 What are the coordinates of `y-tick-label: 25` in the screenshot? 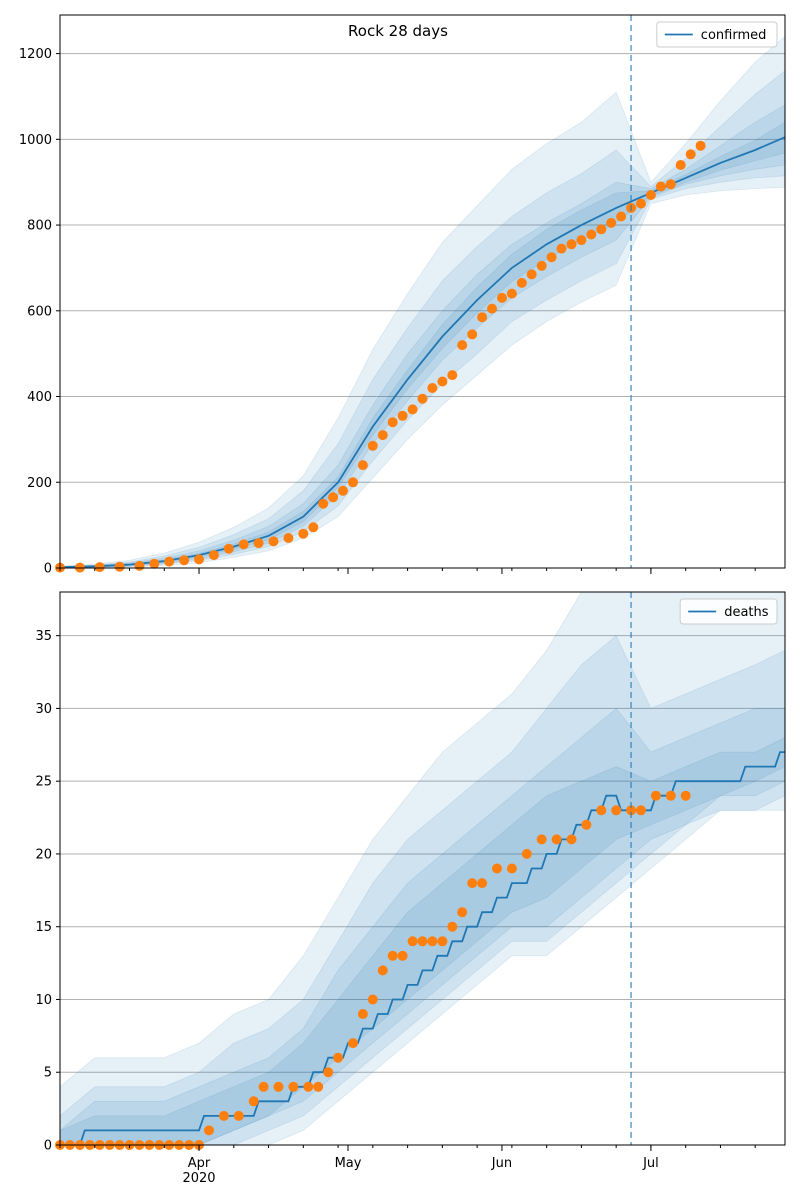 It's located at (43, 782).